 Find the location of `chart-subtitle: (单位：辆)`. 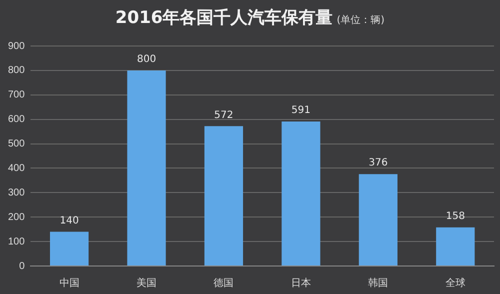

chart-subtitle: (单位：辆) is located at coordinates (360, 20).